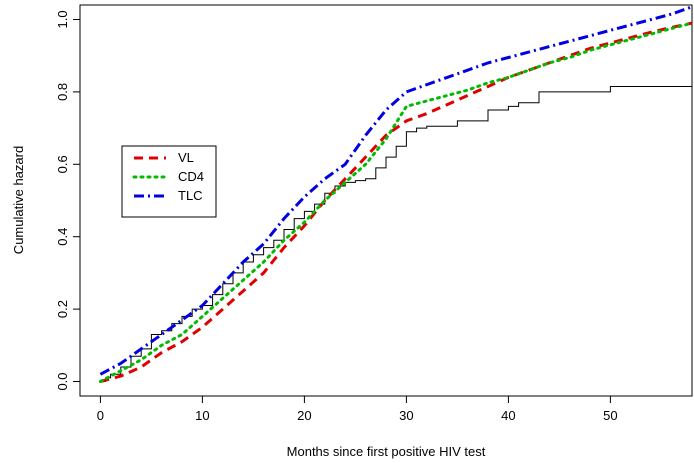 The width and height of the screenshot is (694, 463). I want to click on legend-box, so click(169, 181).